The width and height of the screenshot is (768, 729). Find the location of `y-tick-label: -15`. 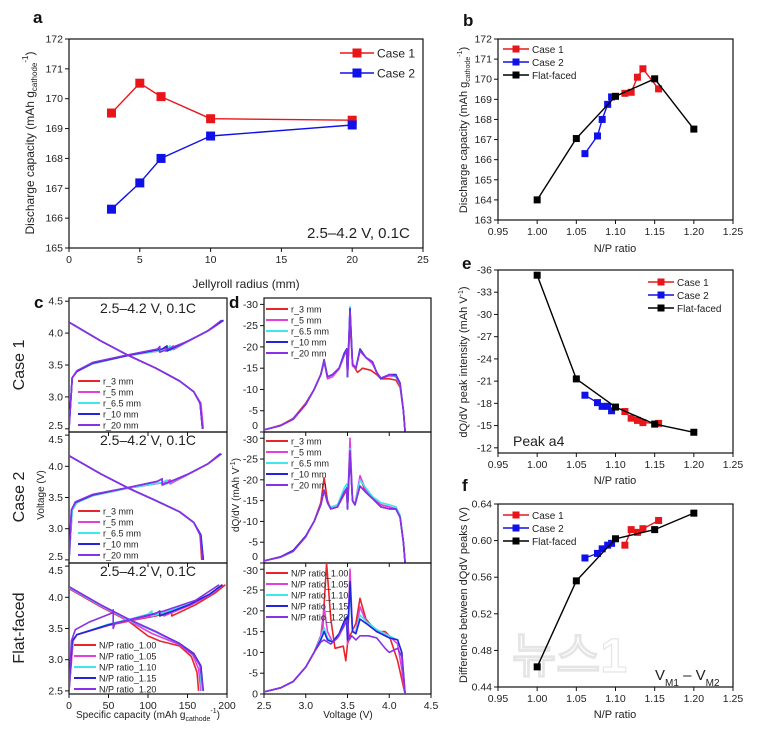

y-tick-label: -15 is located at coordinates (484, 426).